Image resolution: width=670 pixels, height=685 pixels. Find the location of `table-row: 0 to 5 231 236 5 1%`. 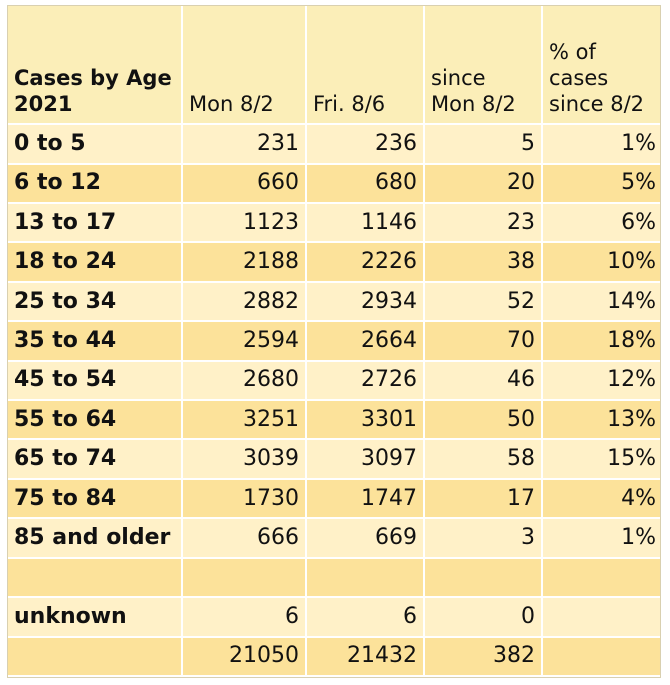

table-row: 0 to 5 231 236 5 1% is located at coordinates (334, 144).